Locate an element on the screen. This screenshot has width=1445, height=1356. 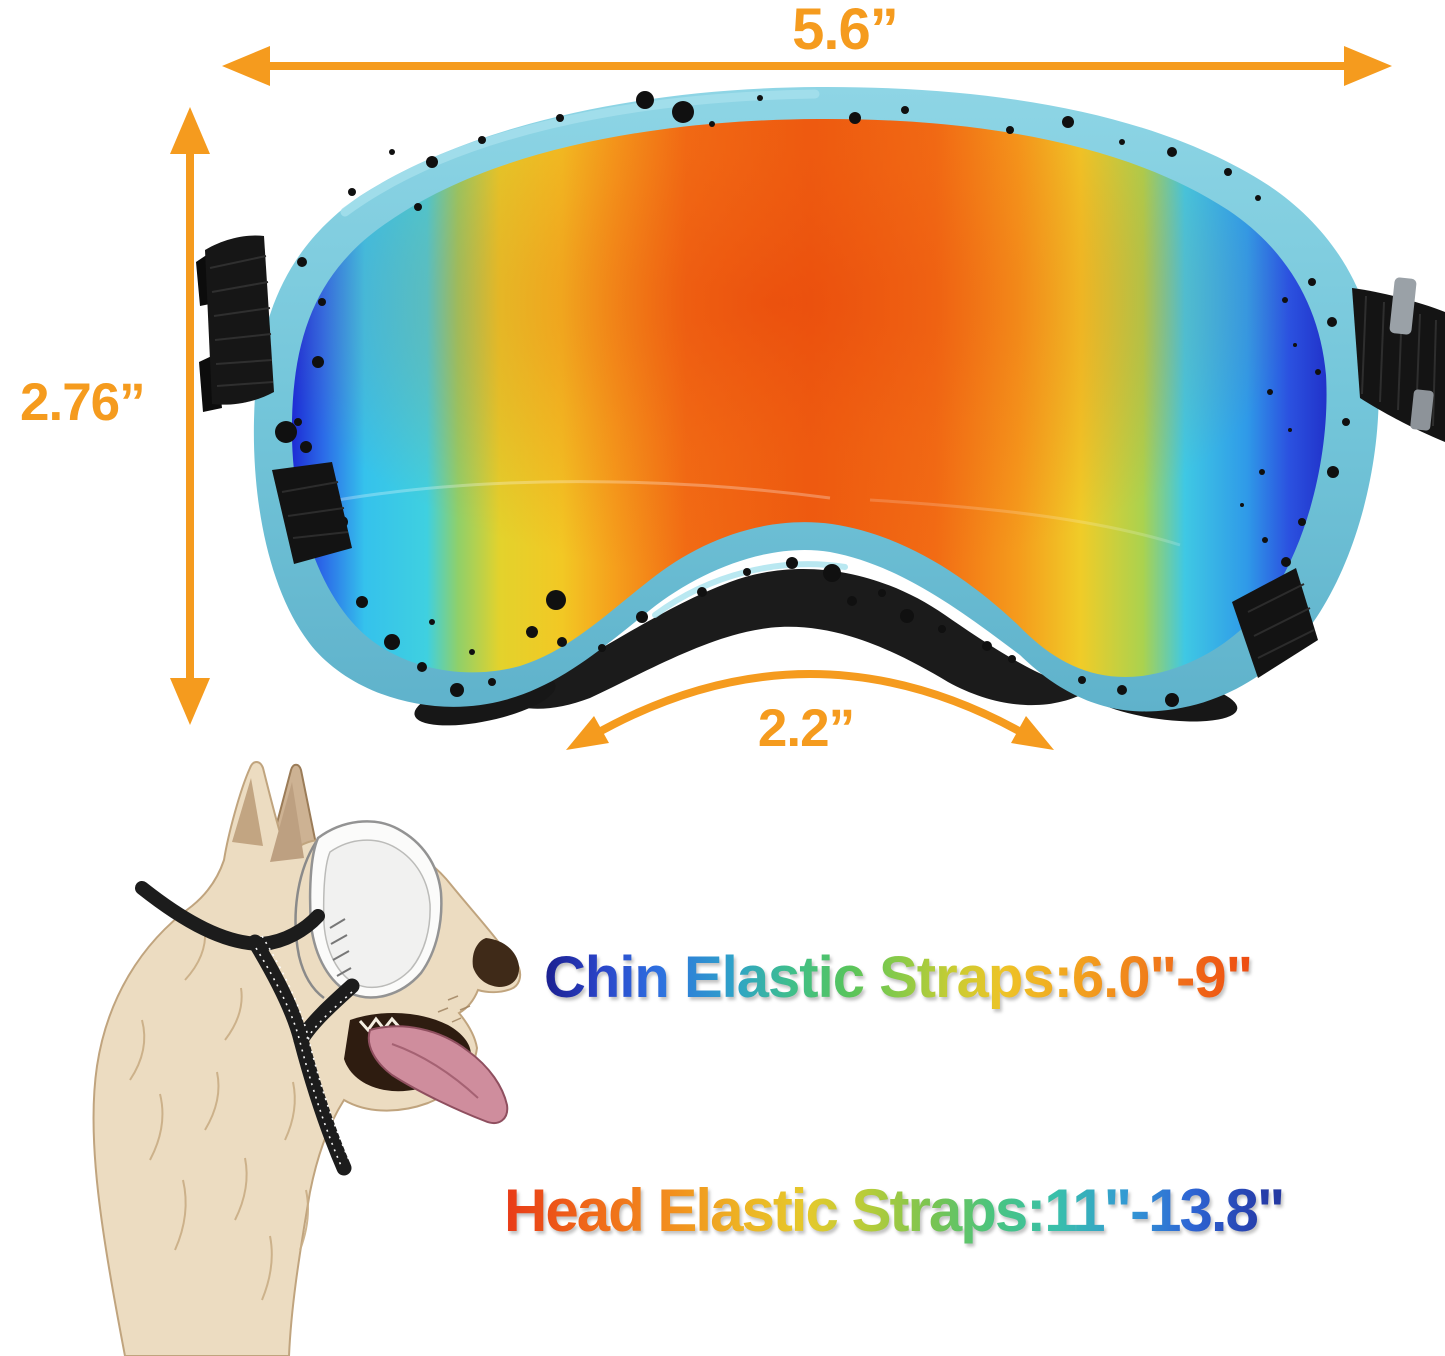
strap-buckle is located at coordinates (1403, 306).